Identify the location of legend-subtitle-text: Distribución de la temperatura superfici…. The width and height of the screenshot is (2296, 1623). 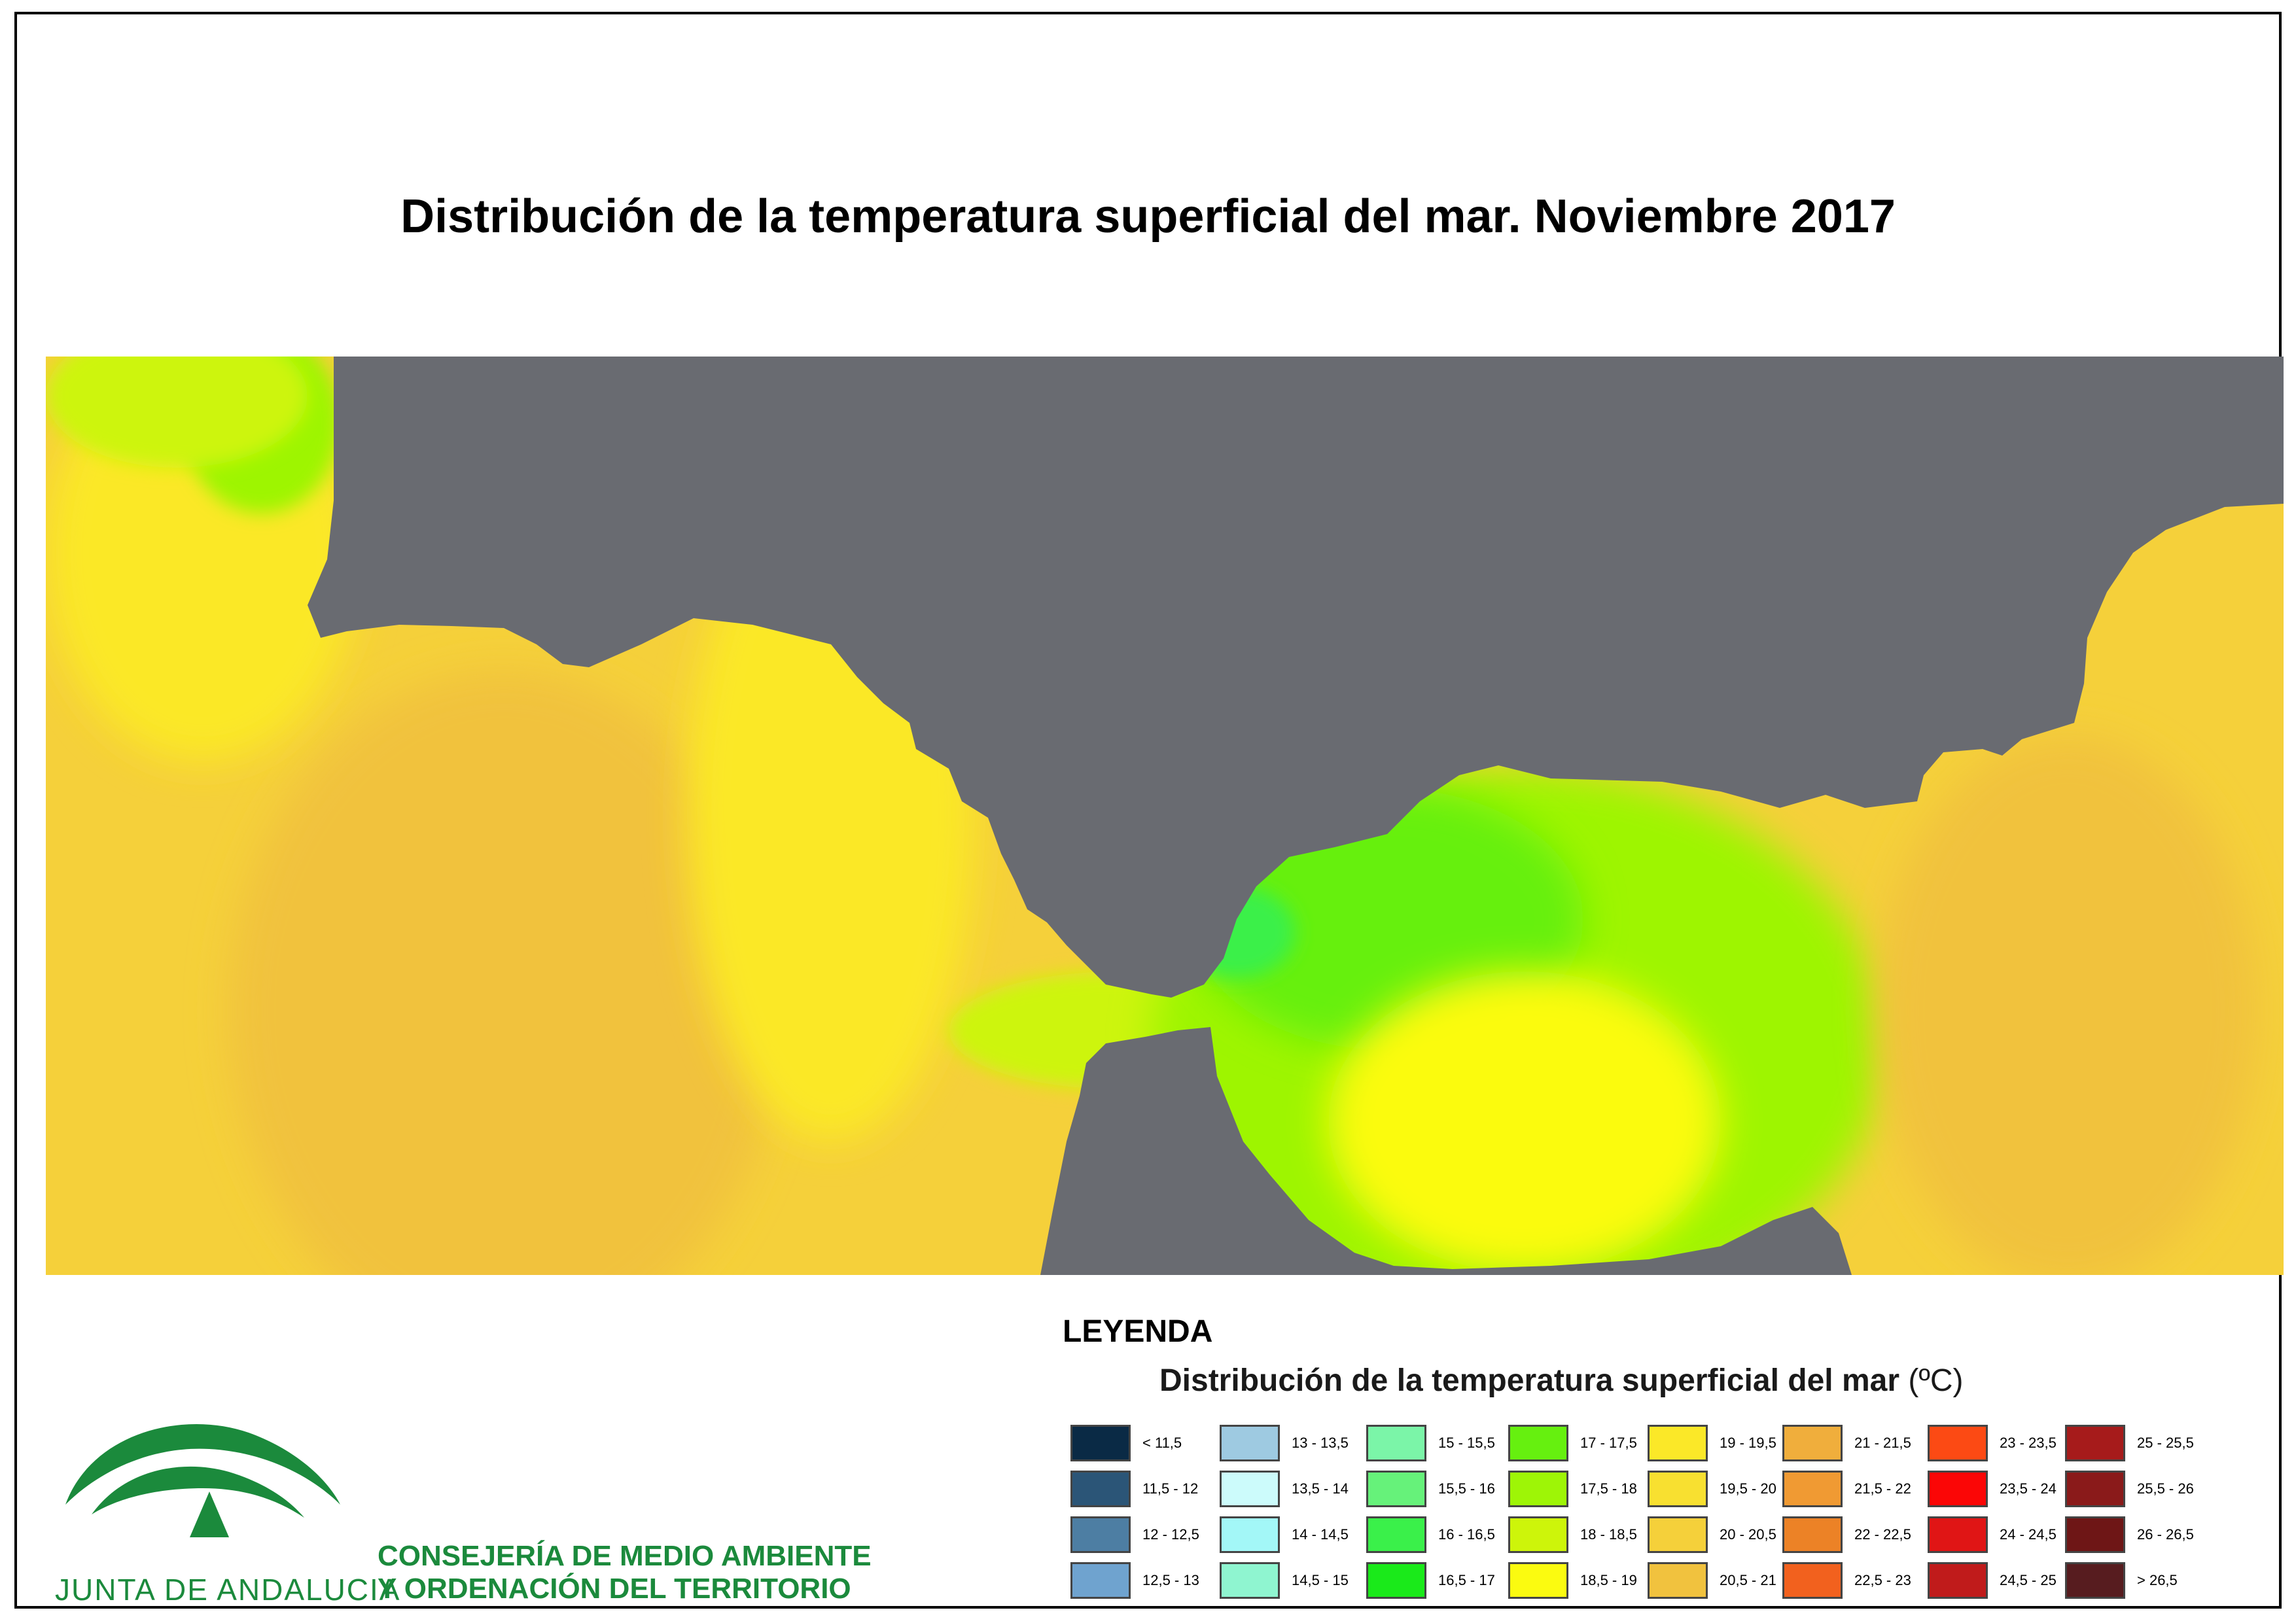
(1529, 1380).